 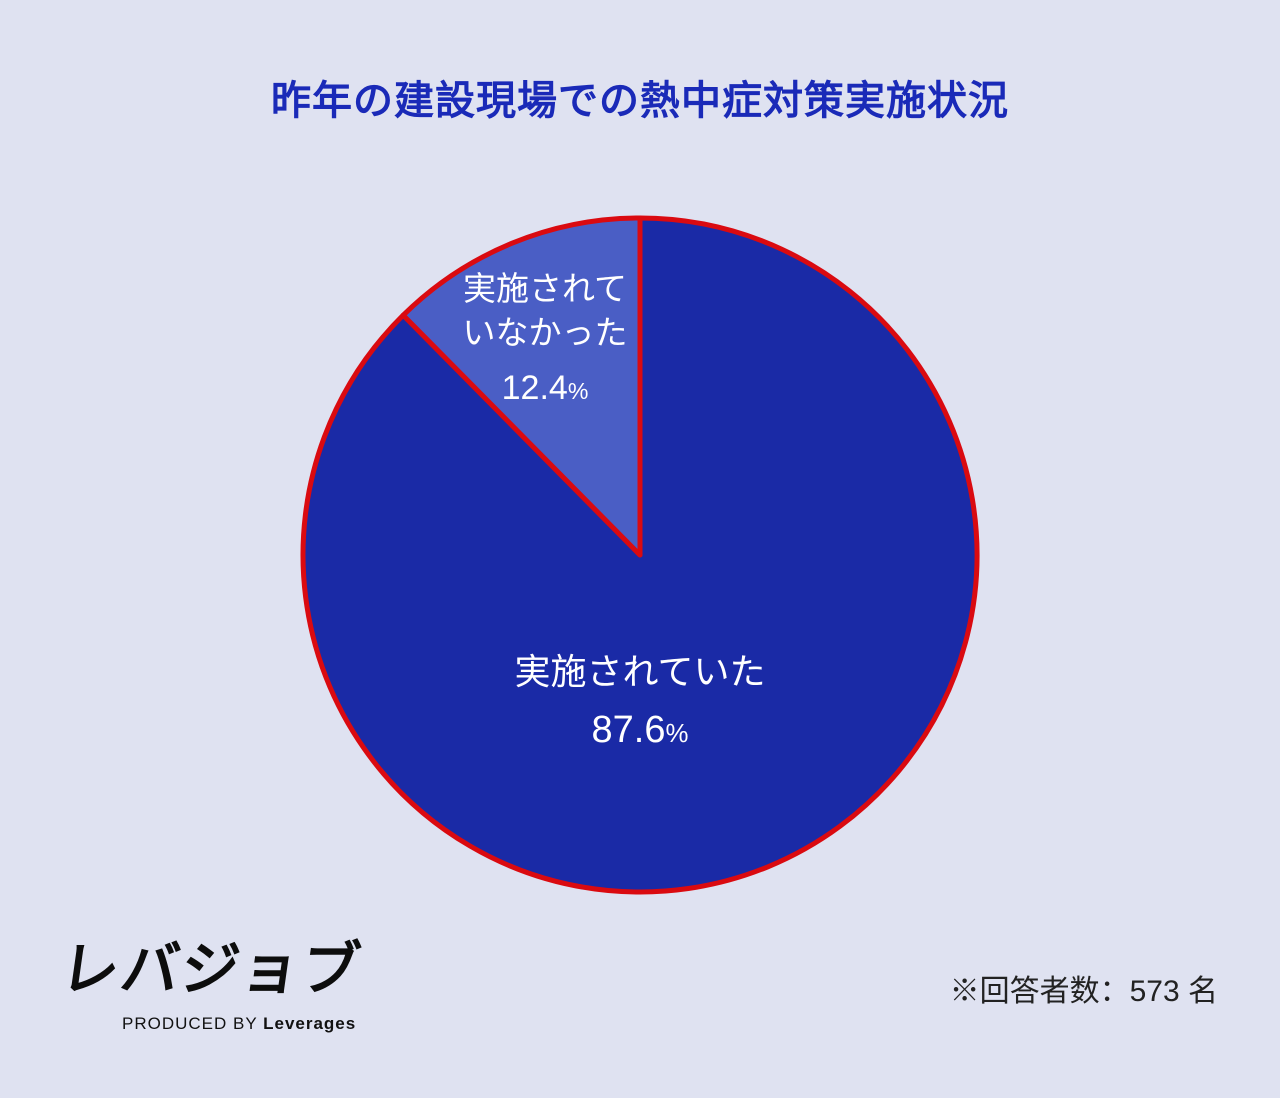 I want to click on leverages-brand-text: Leverages, so click(x=310, y=1023).